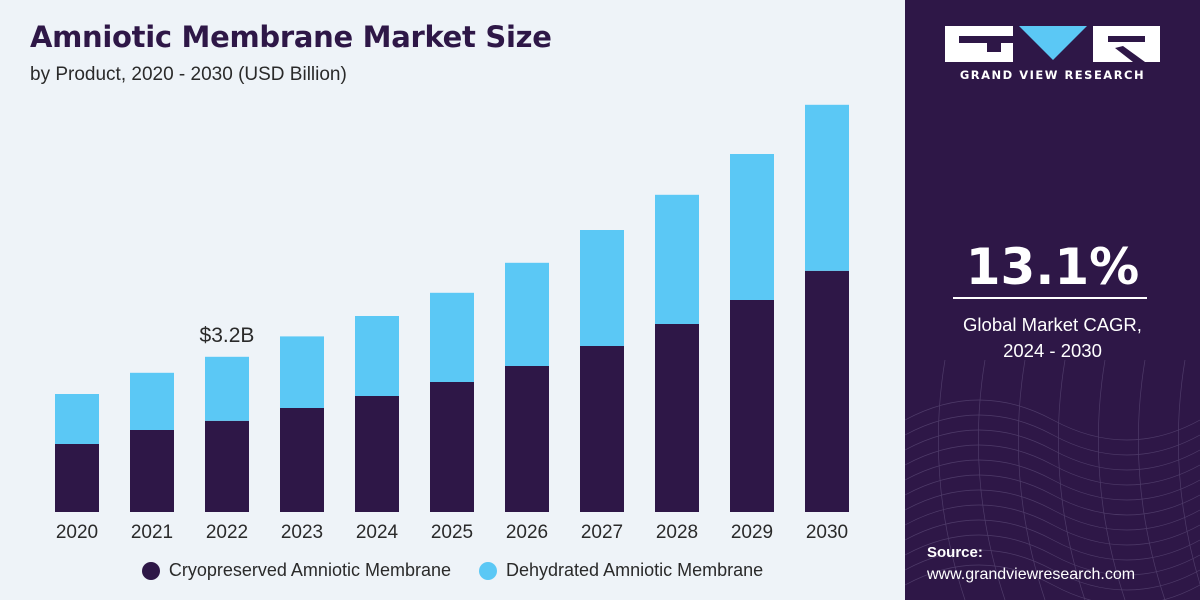 This screenshot has height=600, width=1200. Describe the element at coordinates (77, 478) in the screenshot. I see `bar-cryopreserved-2020` at that location.